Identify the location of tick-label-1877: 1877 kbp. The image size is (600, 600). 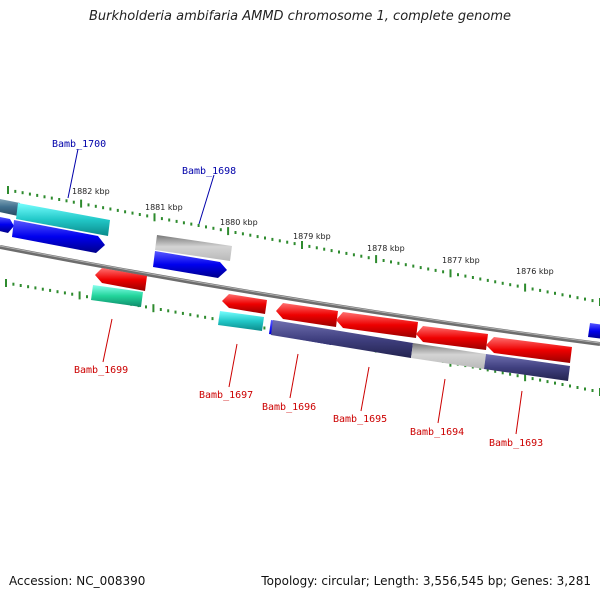
(461, 260).